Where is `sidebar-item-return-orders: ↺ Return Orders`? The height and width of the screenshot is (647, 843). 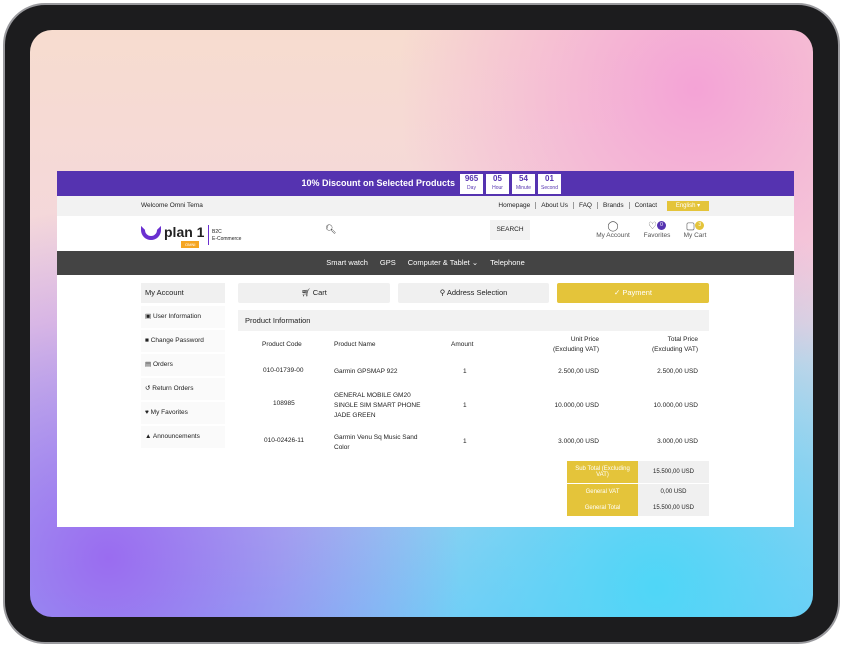 sidebar-item-return-orders: ↺ Return Orders is located at coordinates (183, 389).